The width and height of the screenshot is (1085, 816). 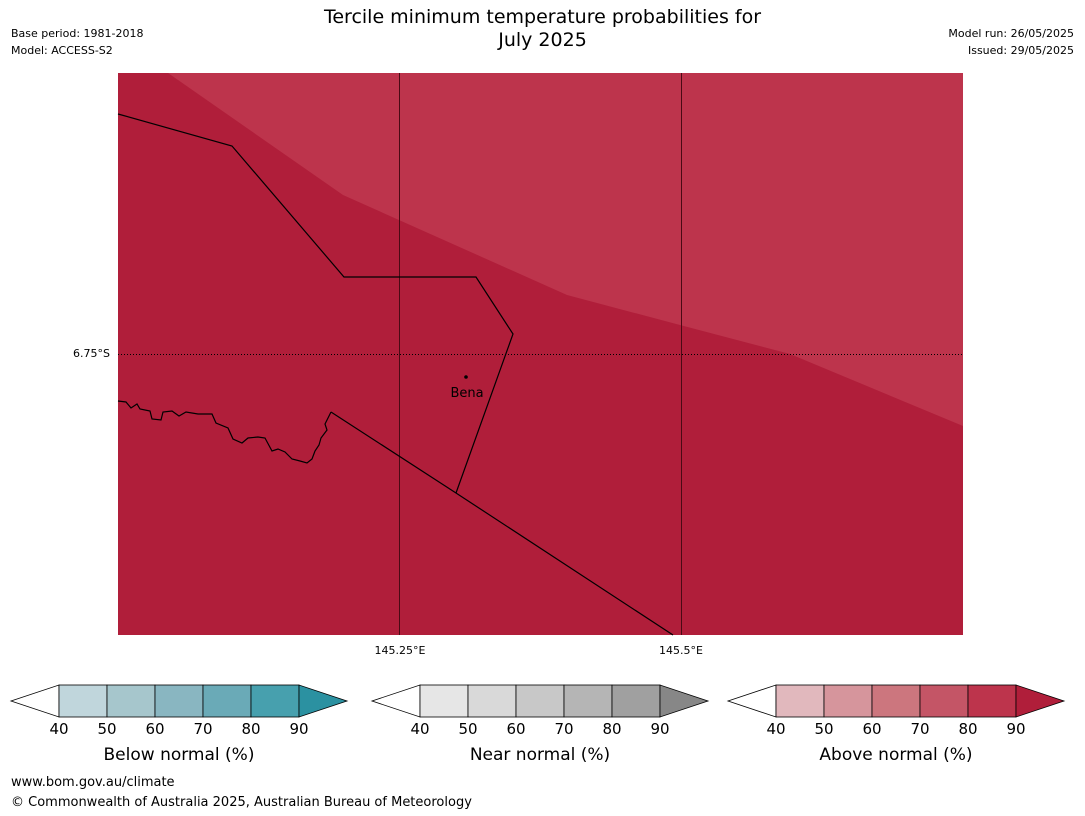 What do you see at coordinates (466, 377) in the screenshot?
I see `bena-point` at bounding box center [466, 377].